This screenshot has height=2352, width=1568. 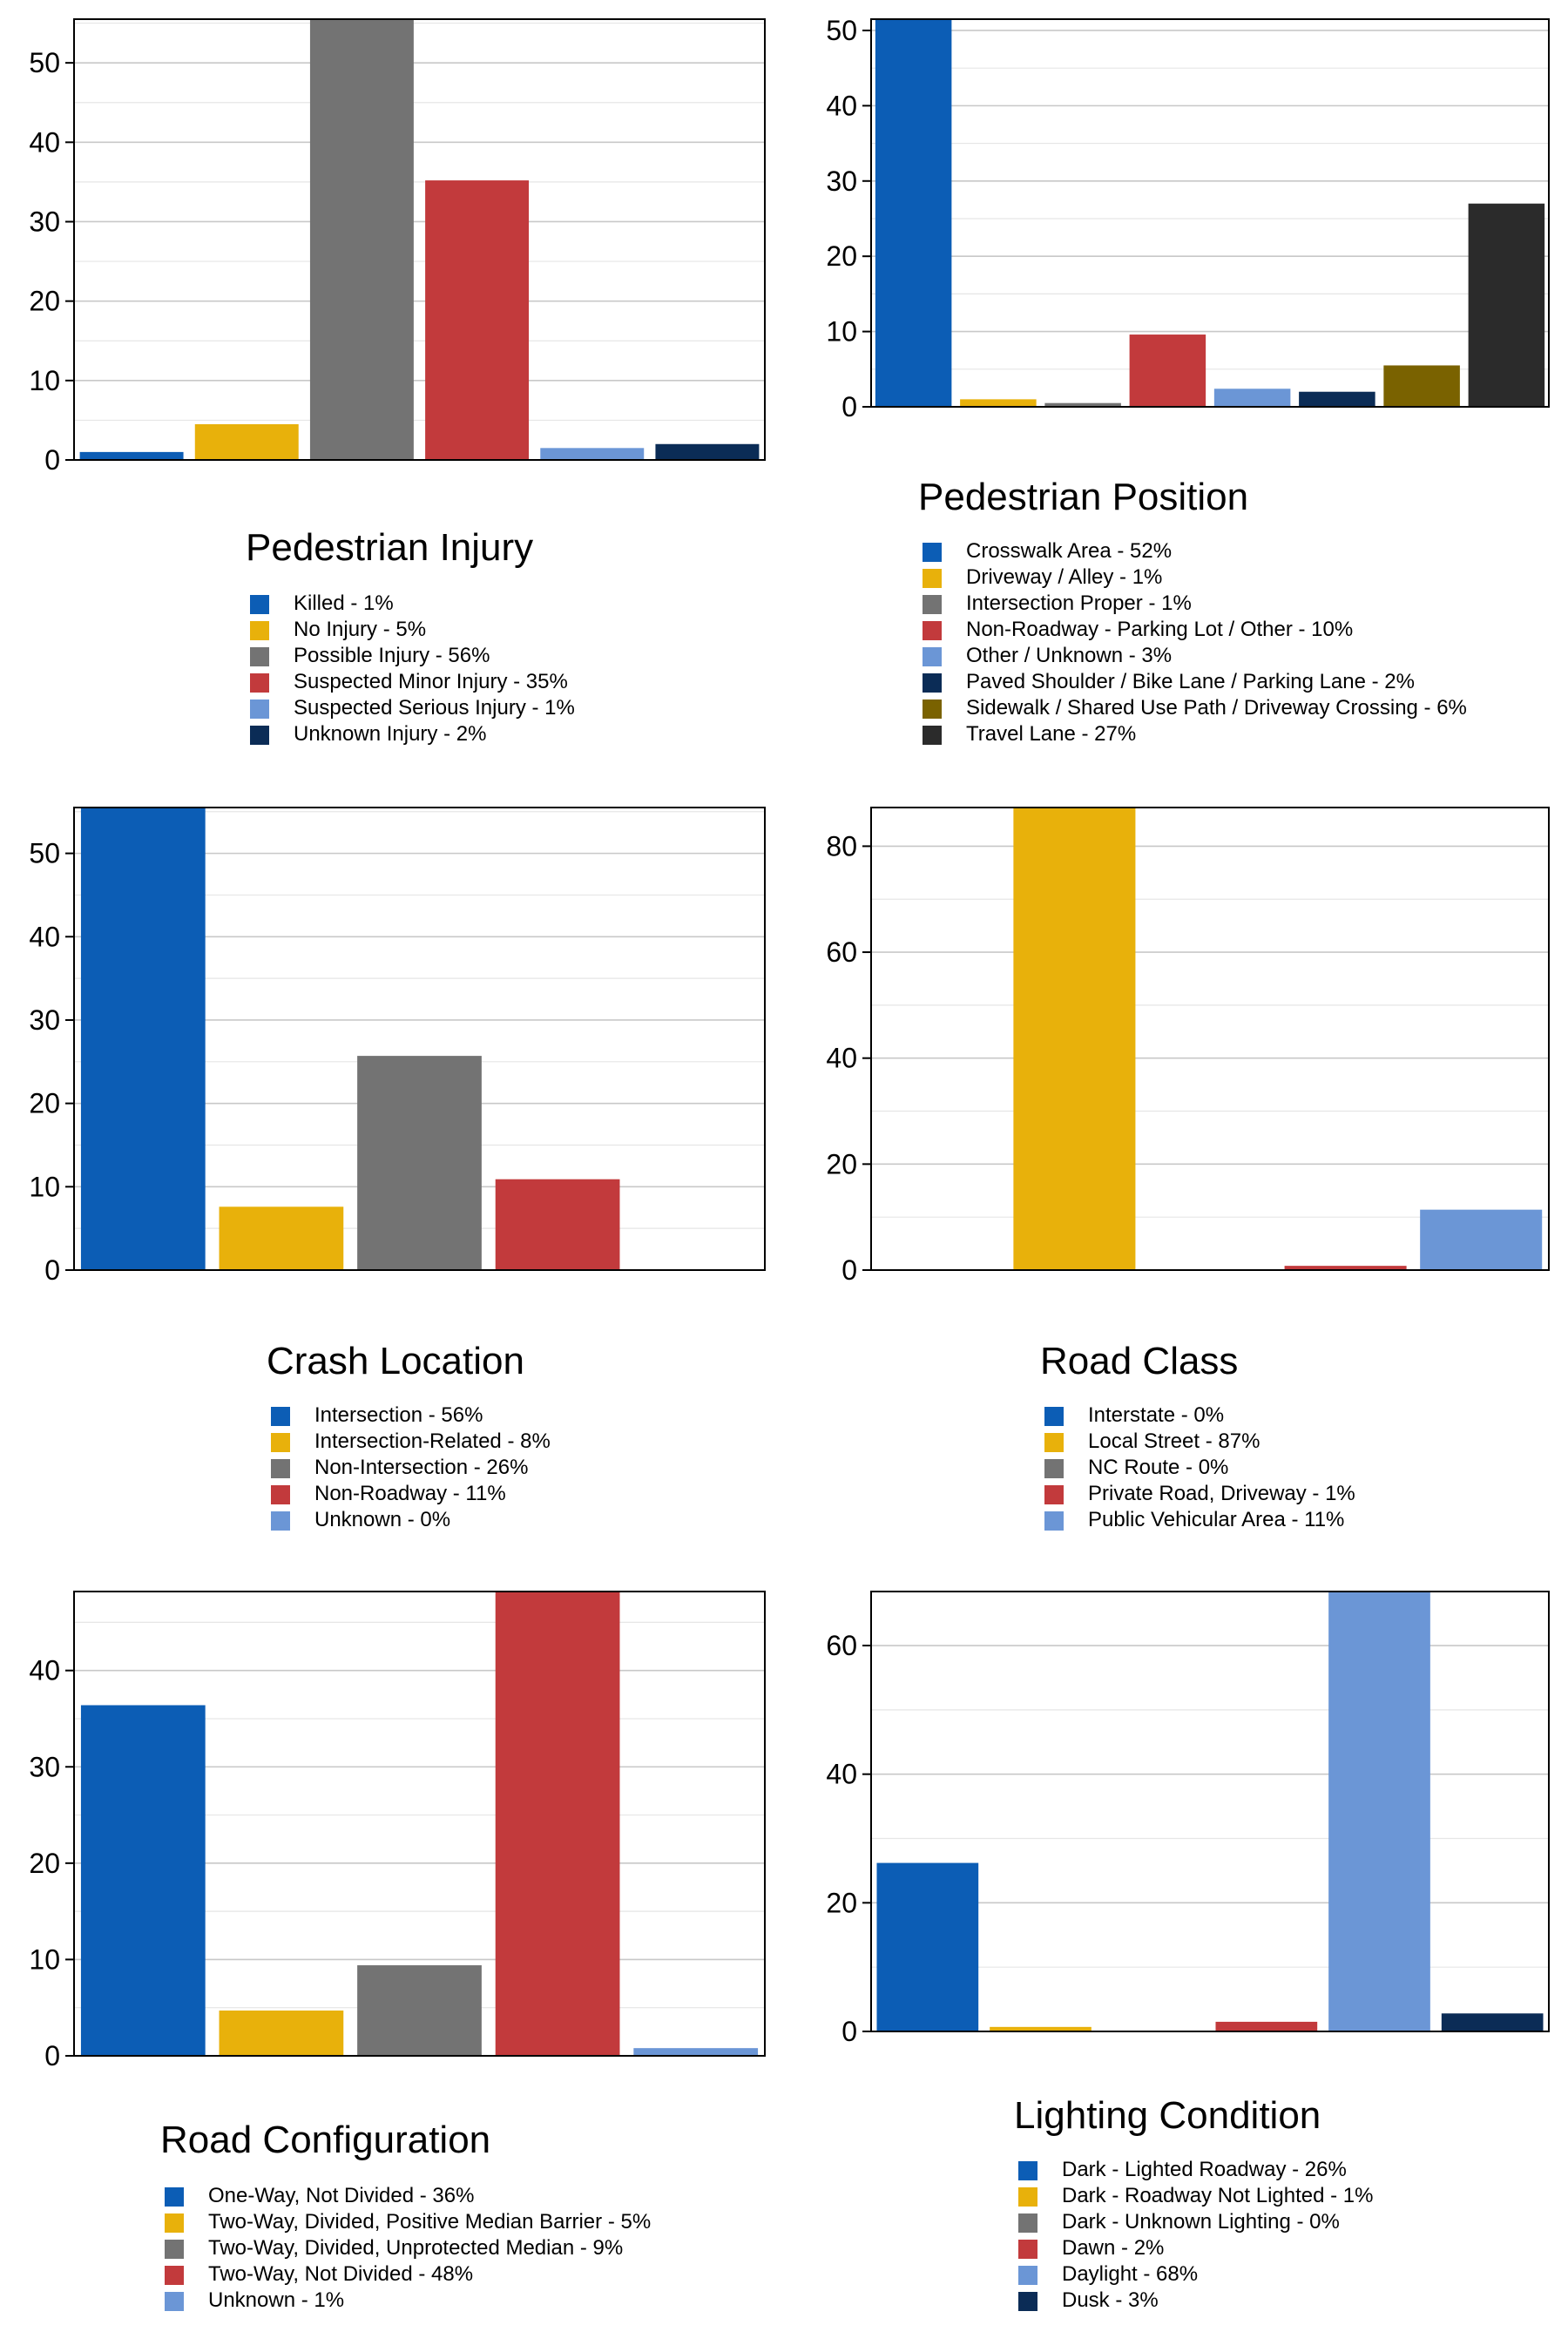 What do you see at coordinates (395, 1361) in the screenshot?
I see `chart-title: Crash Location` at bounding box center [395, 1361].